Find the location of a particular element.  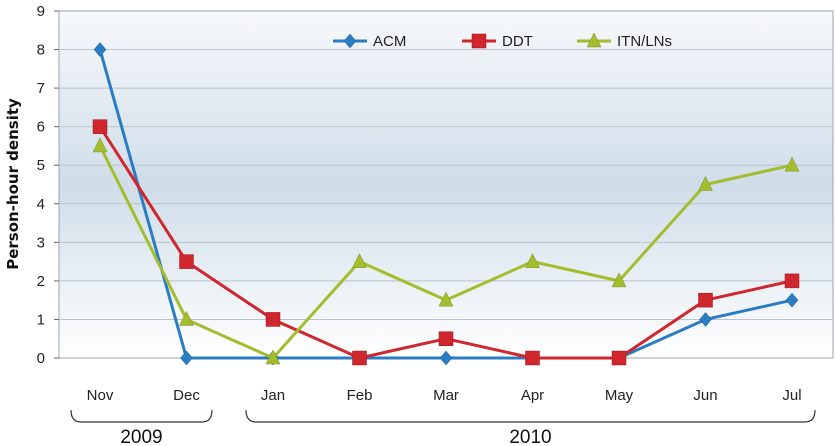

x-tick-label: Nov is located at coordinates (100, 395).